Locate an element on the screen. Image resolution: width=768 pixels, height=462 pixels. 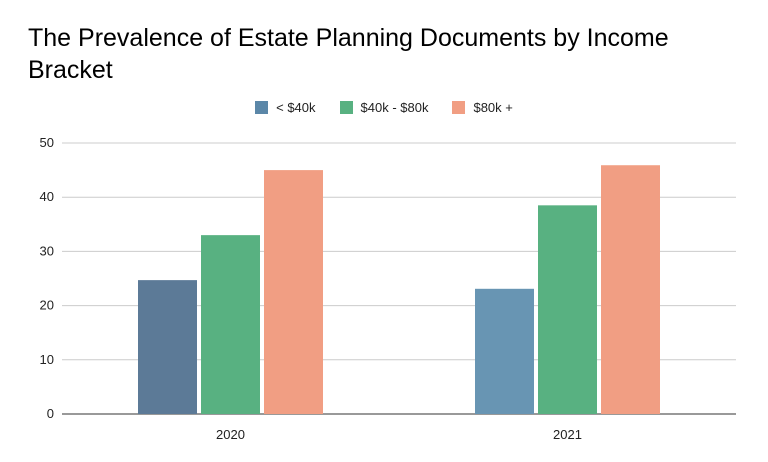
legend-item-40k-80k: $40k - $80k is located at coordinates (384, 107).